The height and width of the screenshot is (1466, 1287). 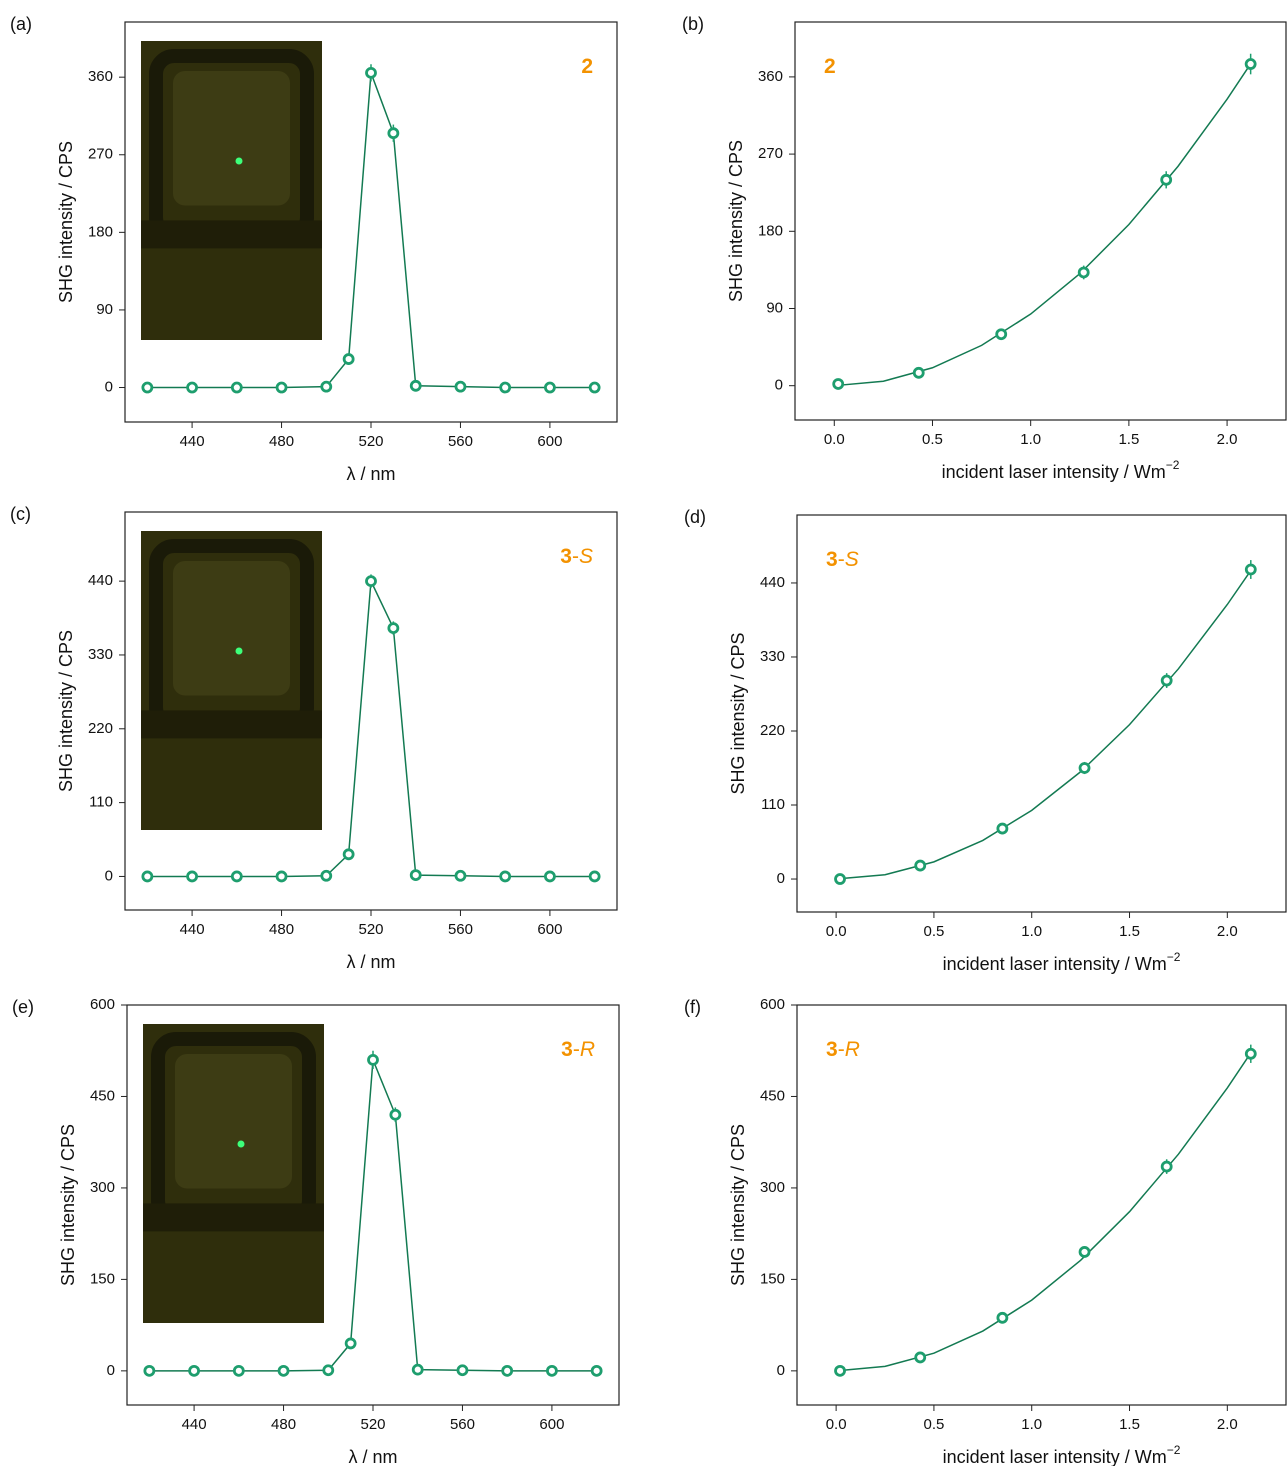 What do you see at coordinates (772, 582) in the screenshot?
I see `y-tick-label: 440` at bounding box center [772, 582].